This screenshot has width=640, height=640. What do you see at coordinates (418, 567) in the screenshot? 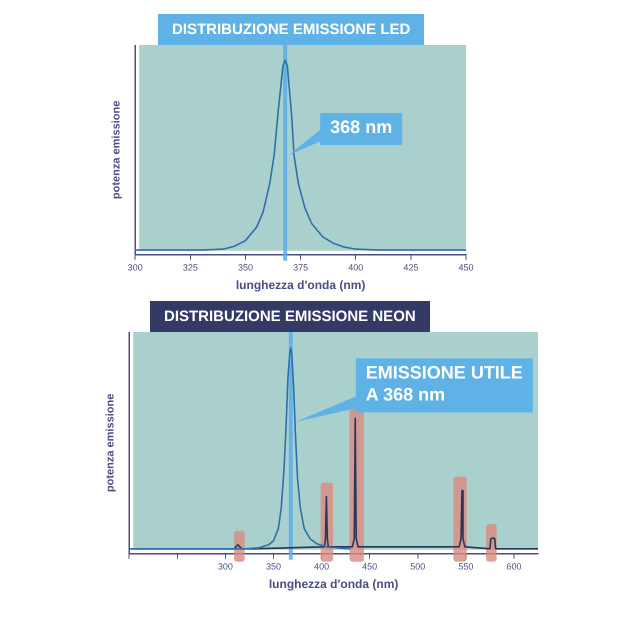
I see `x-tick-label: 500` at bounding box center [418, 567].